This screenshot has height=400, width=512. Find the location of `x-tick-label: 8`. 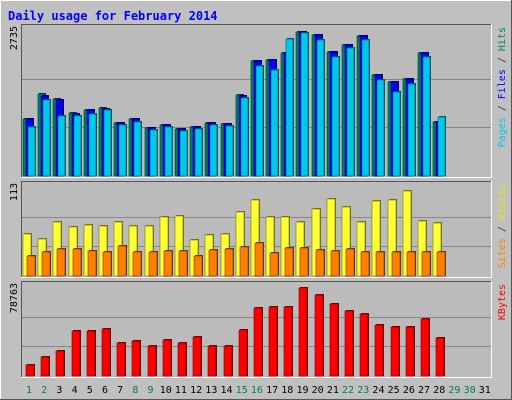

x-tick-label: 8 is located at coordinates (135, 390).